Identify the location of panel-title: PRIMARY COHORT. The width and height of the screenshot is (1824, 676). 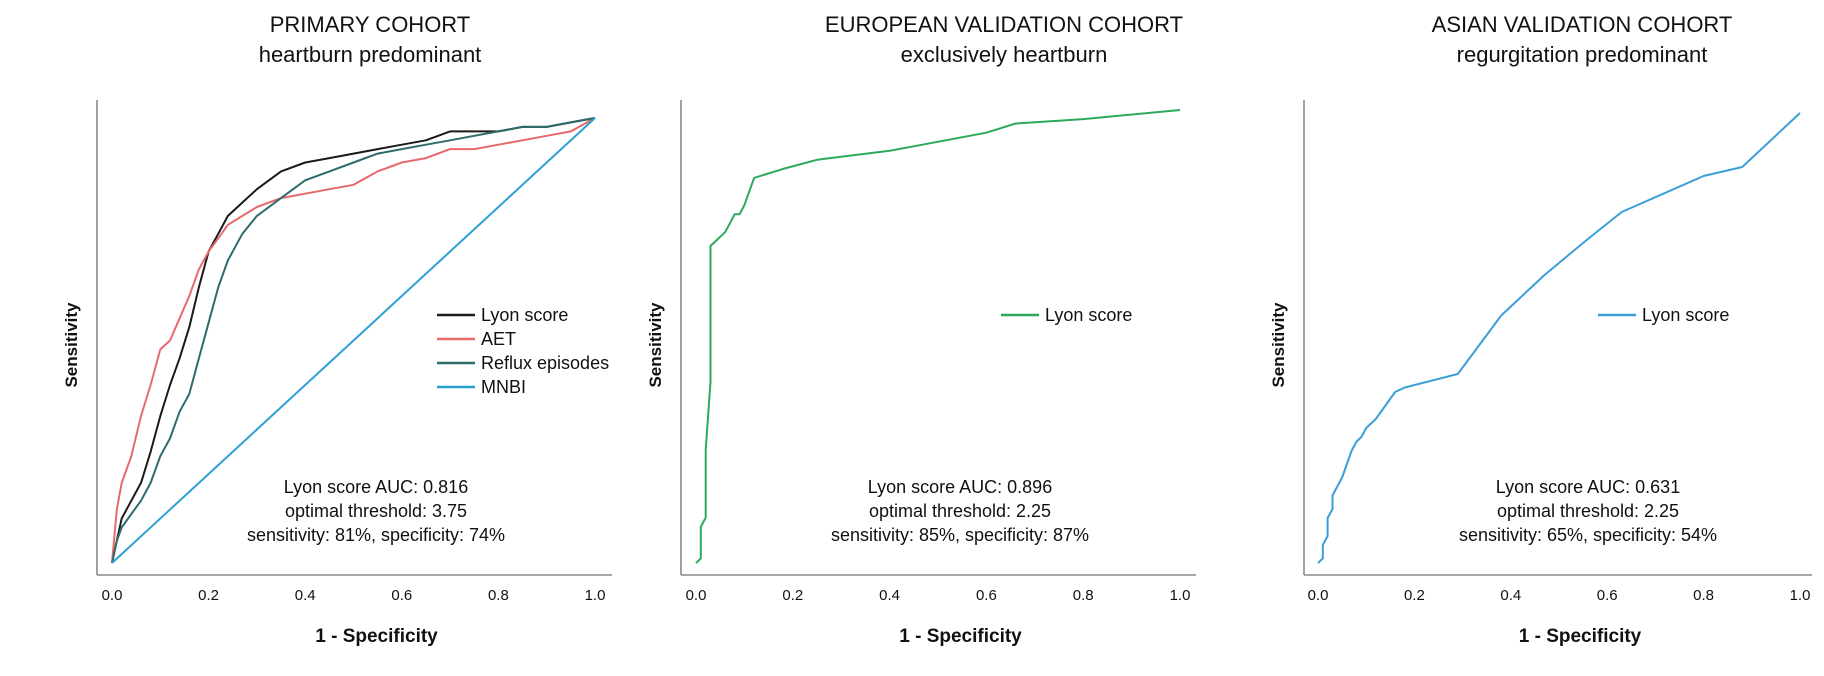
(370, 24).